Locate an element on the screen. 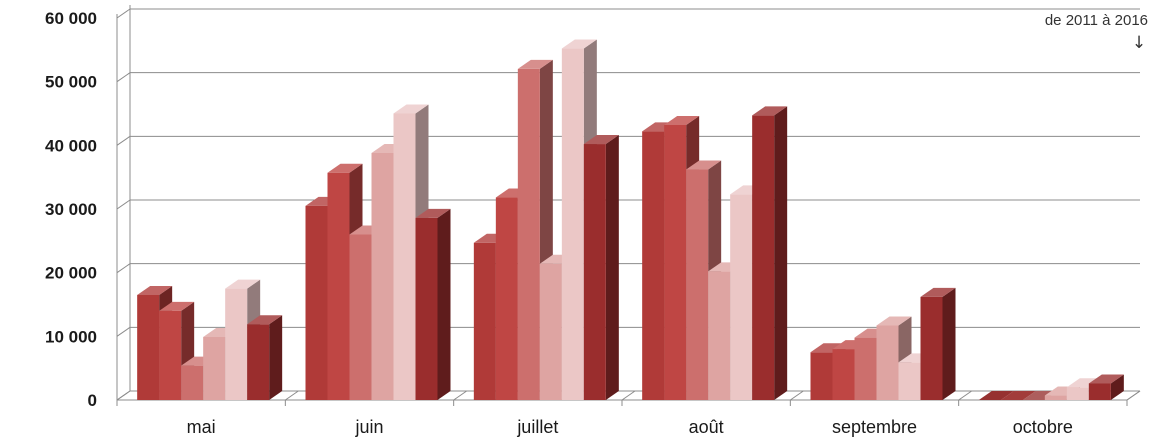 The width and height of the screenshot is (1161, 440). category-label: mai is located at coordinates (201, 427).